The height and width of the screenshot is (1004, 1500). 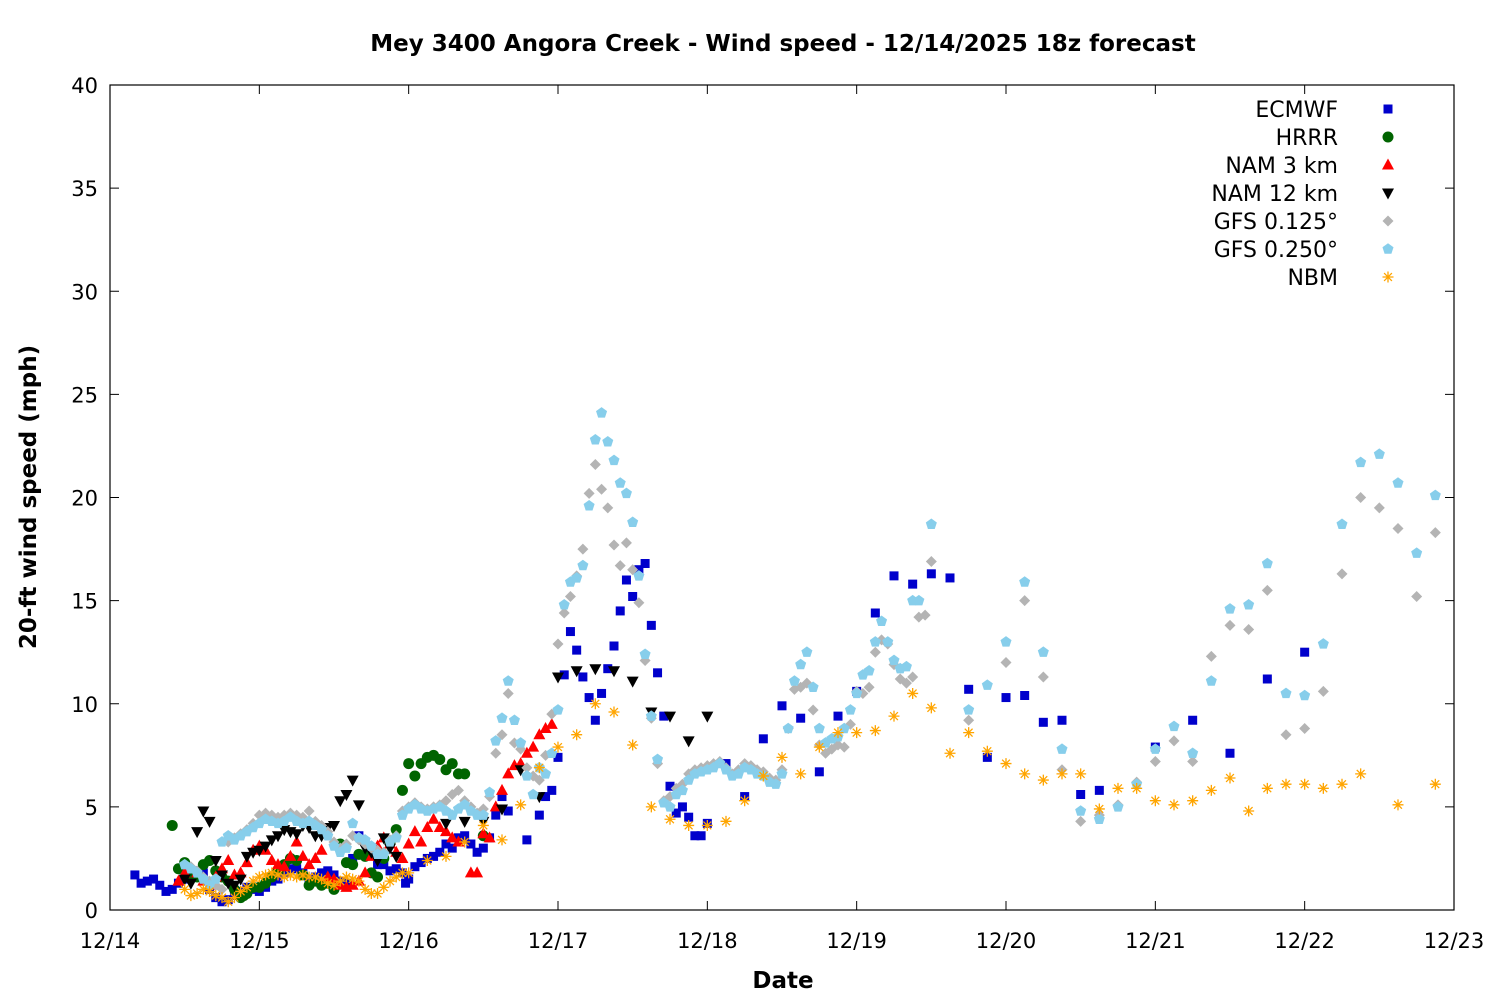 What do you see at coordinates (84, 292) in the screenshot?
I see `y-tick-label: 30` at bounding box center [84, 292].